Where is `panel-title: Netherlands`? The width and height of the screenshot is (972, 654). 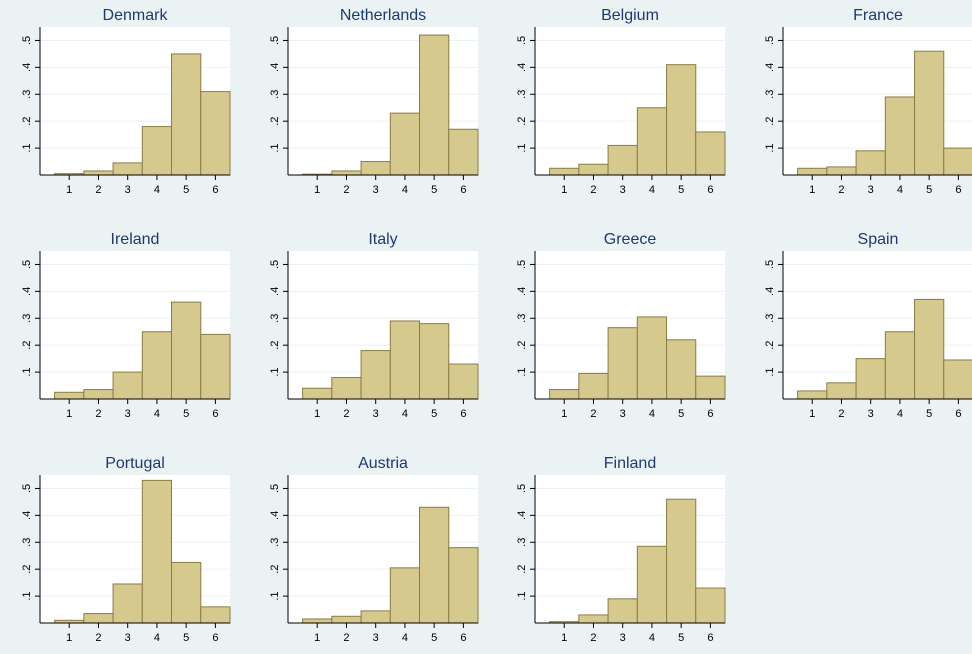
panel-title: Netherlands is located at coordinates (383, 15).